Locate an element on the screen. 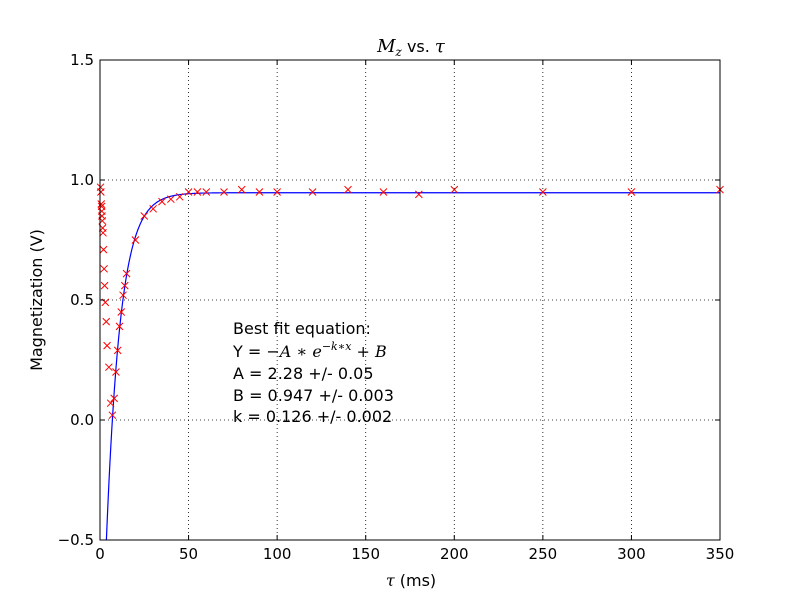 Image resolution: width=800 pixels, height=600 pixels. x-tick-label: 0 is located at coordinates (100, 554).